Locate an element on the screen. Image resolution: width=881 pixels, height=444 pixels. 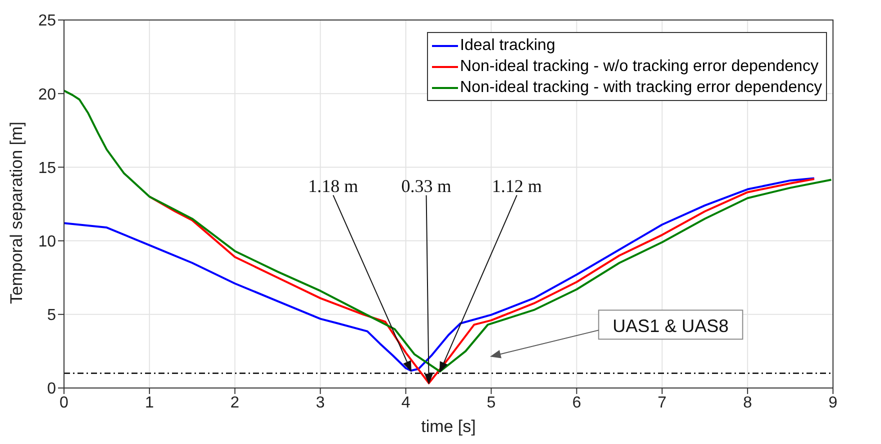
legend-label: Ideal tracking is located at coordinates (508, 46).